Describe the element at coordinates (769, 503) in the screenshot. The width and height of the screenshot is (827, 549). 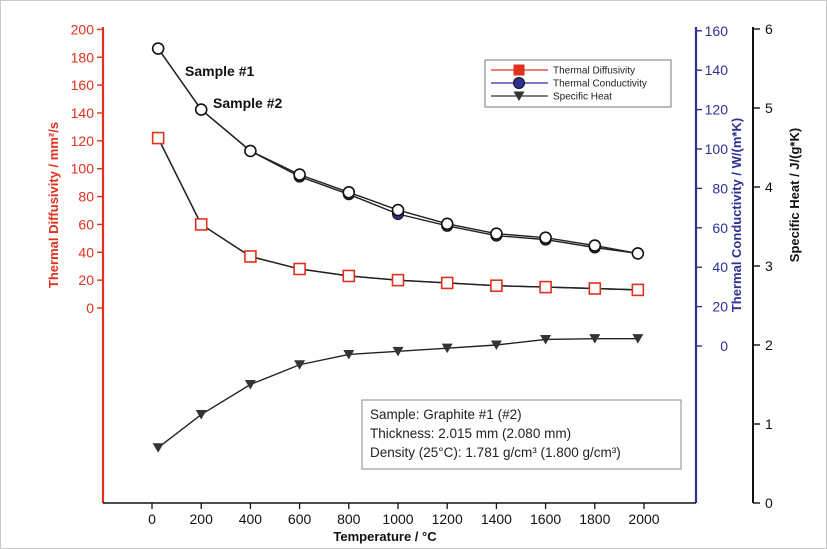
I see `y-tick-label-specific-heat: 0` at that location.